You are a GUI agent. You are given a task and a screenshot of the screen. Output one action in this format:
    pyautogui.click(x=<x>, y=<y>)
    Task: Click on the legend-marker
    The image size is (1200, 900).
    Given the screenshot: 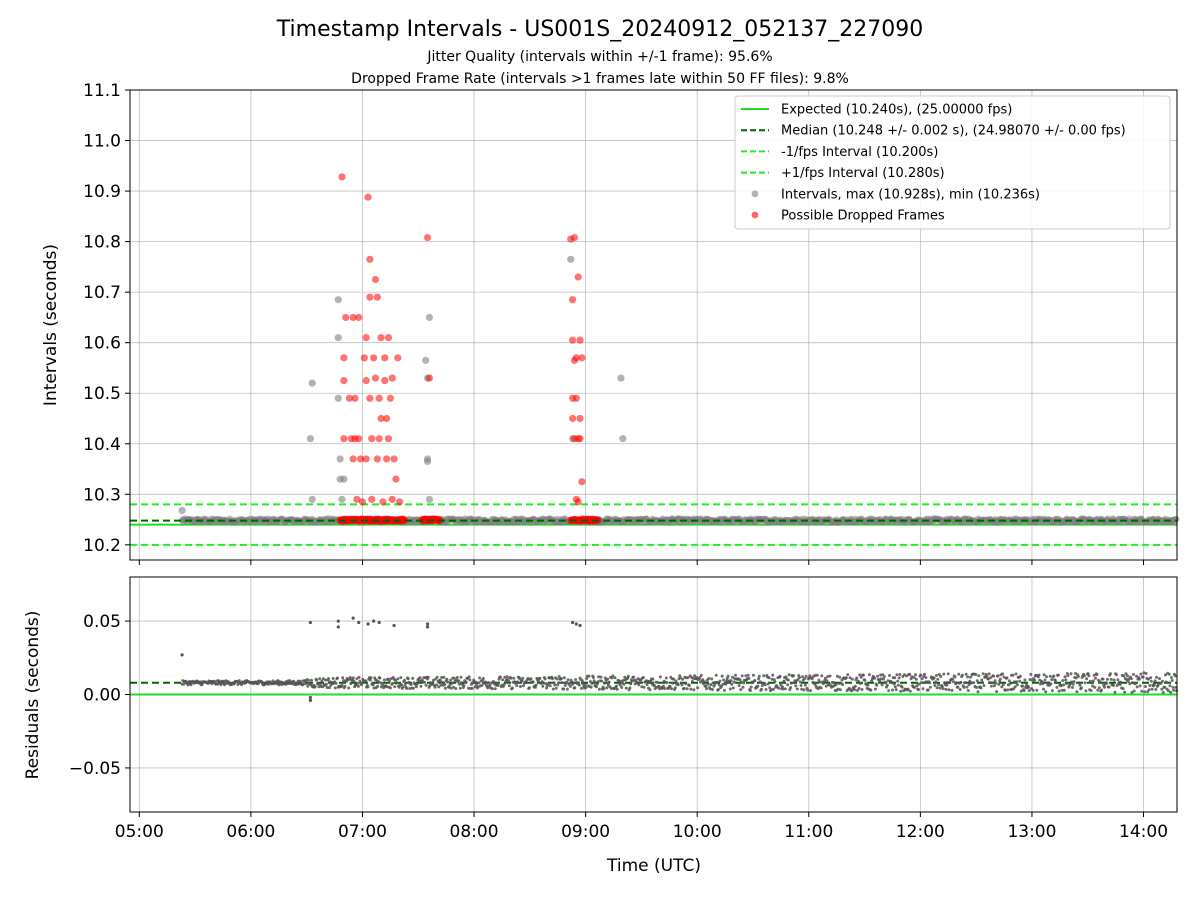 What is the action you would take?
    pyautogui.click(x=755, y=194)
    